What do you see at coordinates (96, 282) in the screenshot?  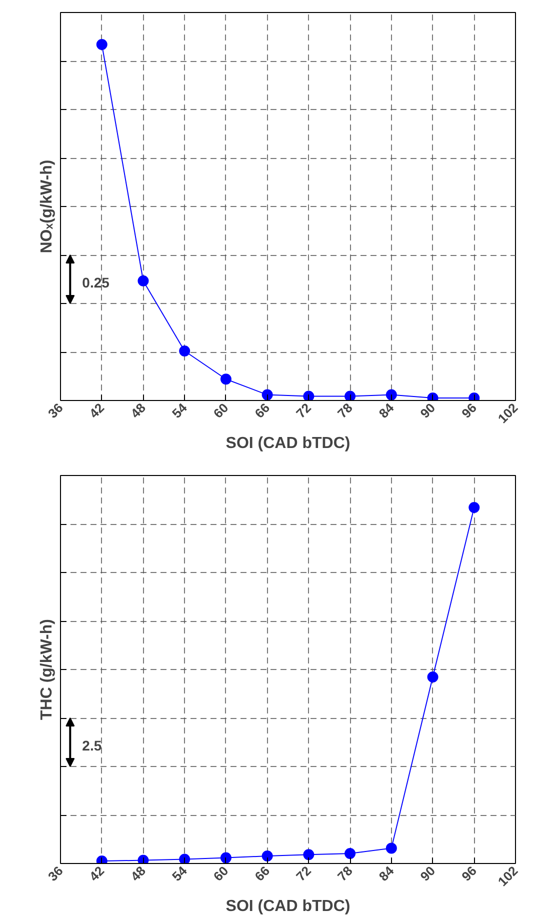 I see `annotation: 0.25` at bounding box center [96, 282].